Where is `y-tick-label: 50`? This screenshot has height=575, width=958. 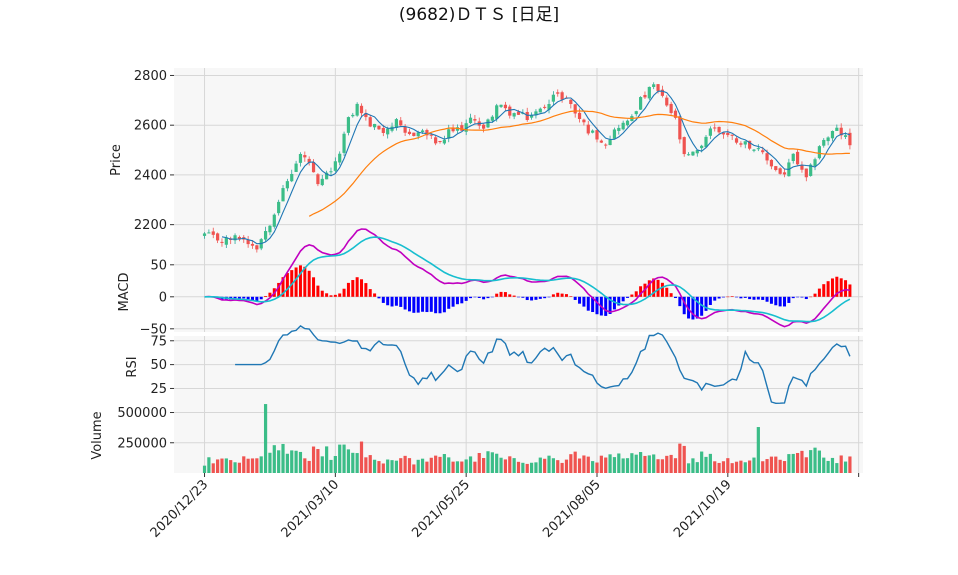
y-tick-label: 50 is located at coordinates (158, 265).